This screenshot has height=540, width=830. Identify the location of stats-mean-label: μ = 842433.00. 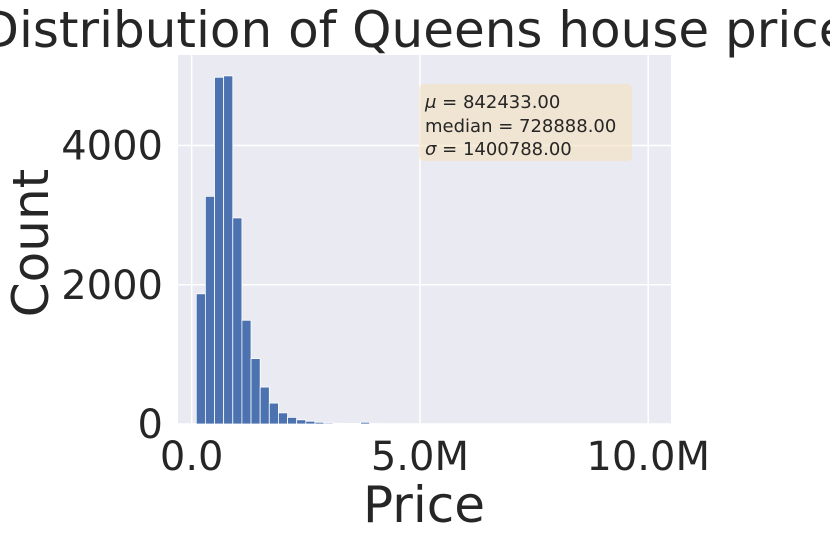
(492, 102).